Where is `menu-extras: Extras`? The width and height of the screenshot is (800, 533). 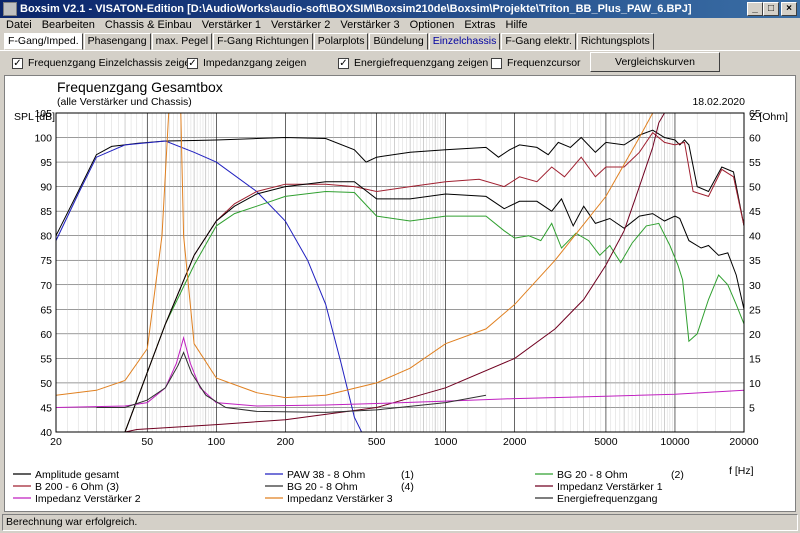
menu-extras: Extras is located at coordinates (480, 25).